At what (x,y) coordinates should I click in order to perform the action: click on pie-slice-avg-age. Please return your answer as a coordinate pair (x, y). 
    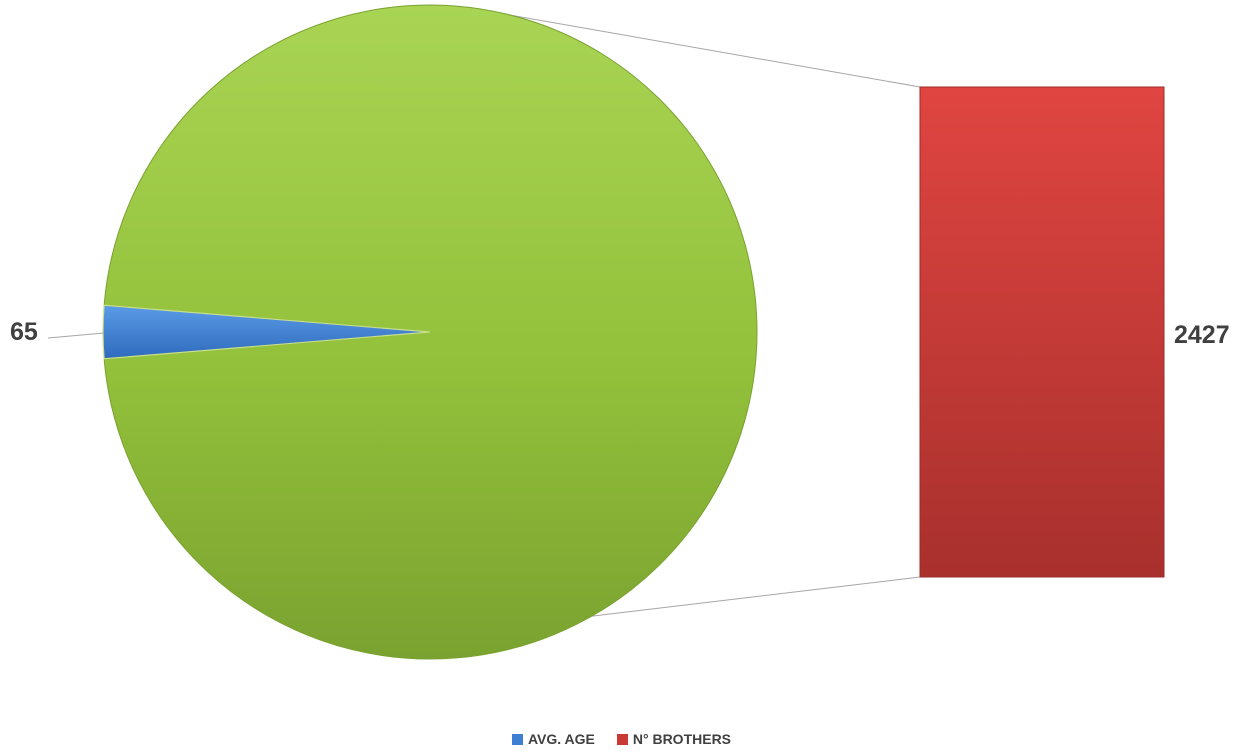
    Looking at the image, I should click on (266, 332).